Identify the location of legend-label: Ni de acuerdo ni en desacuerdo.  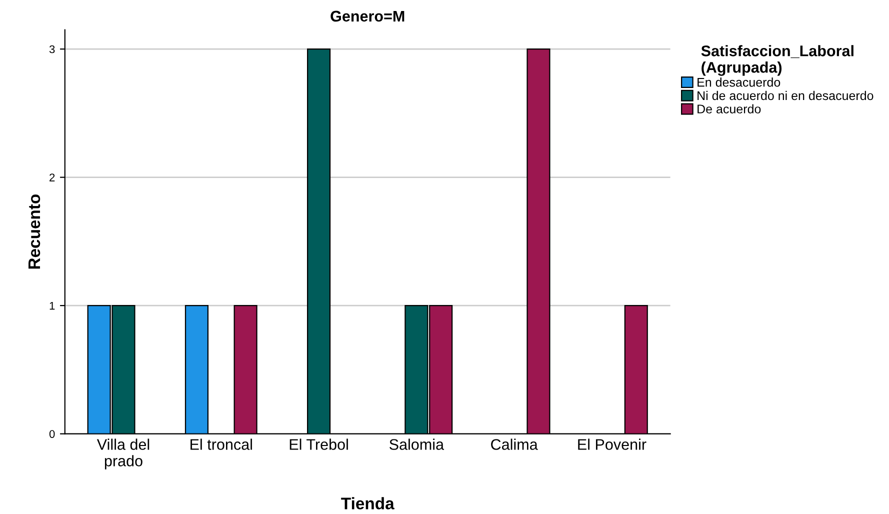
(786, 95).